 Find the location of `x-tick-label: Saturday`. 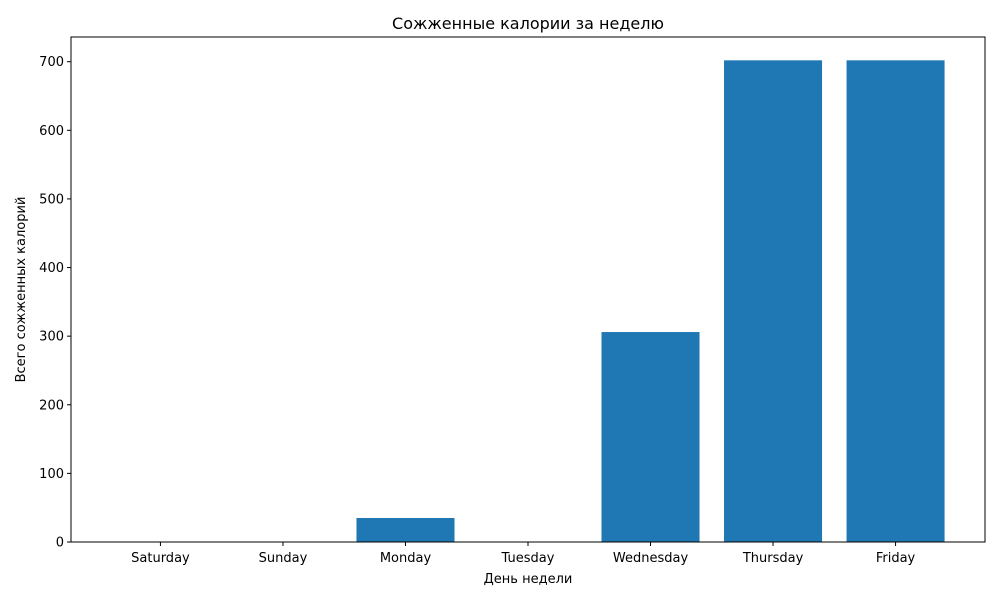

x-tick-label: Saturday is located at coordinates (160, 558).